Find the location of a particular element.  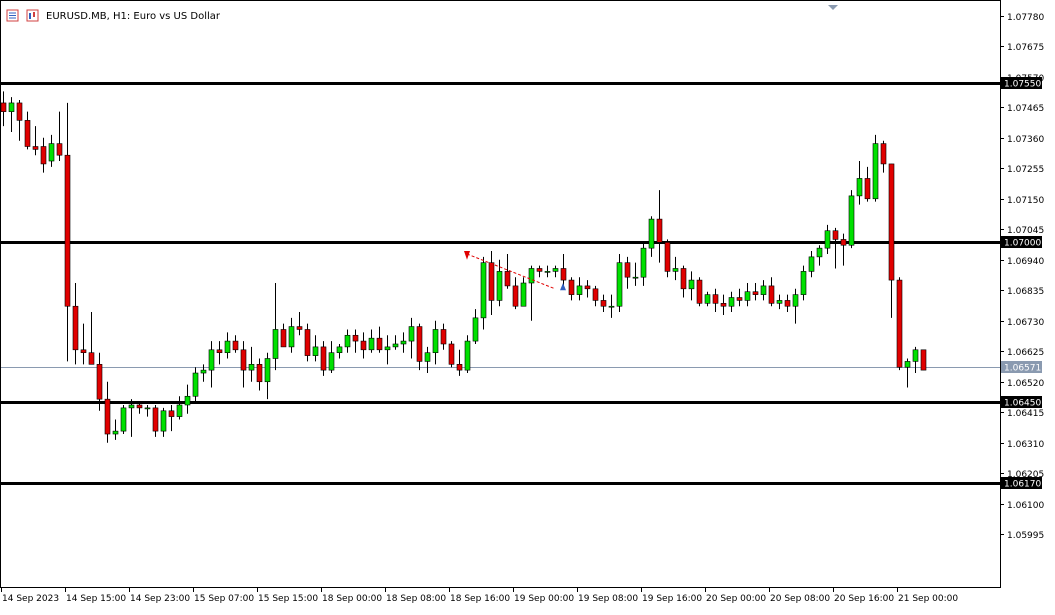

price-tick-label: 1.06100 is located at coordinates (1025, 506).